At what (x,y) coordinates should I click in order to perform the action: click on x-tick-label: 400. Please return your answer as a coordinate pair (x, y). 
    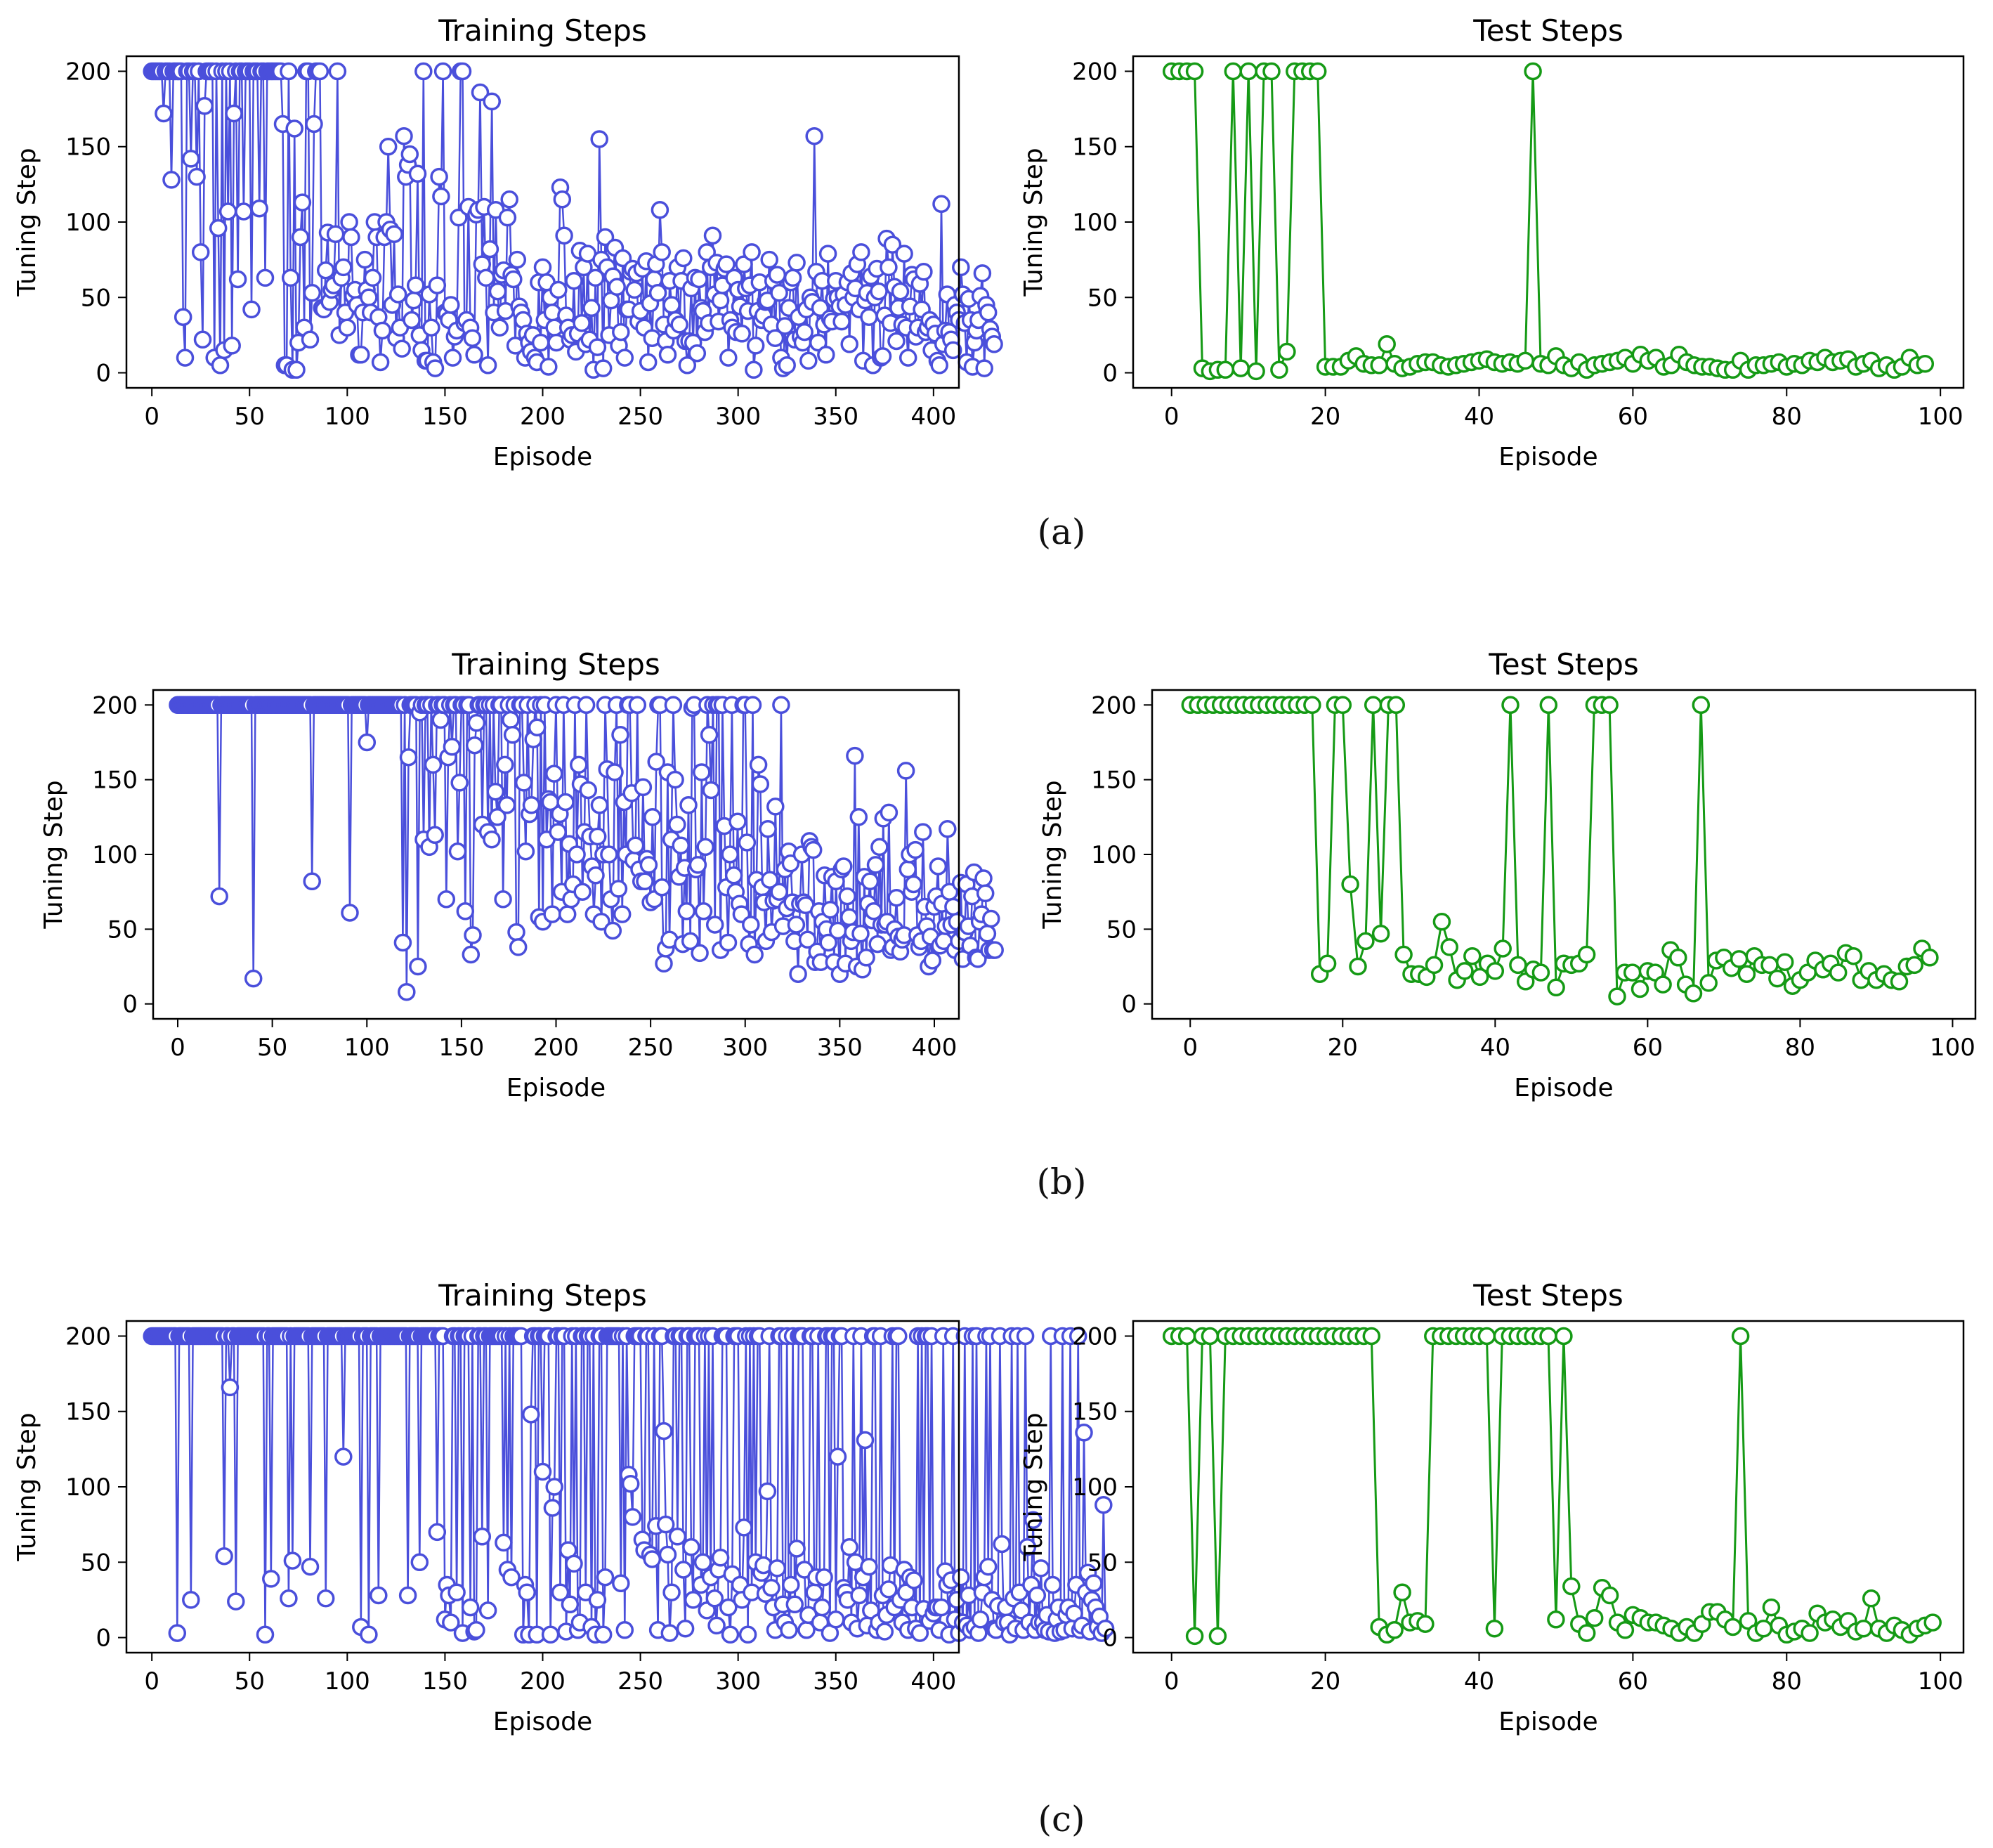
    Looking at the image, I should click on (933, 417).